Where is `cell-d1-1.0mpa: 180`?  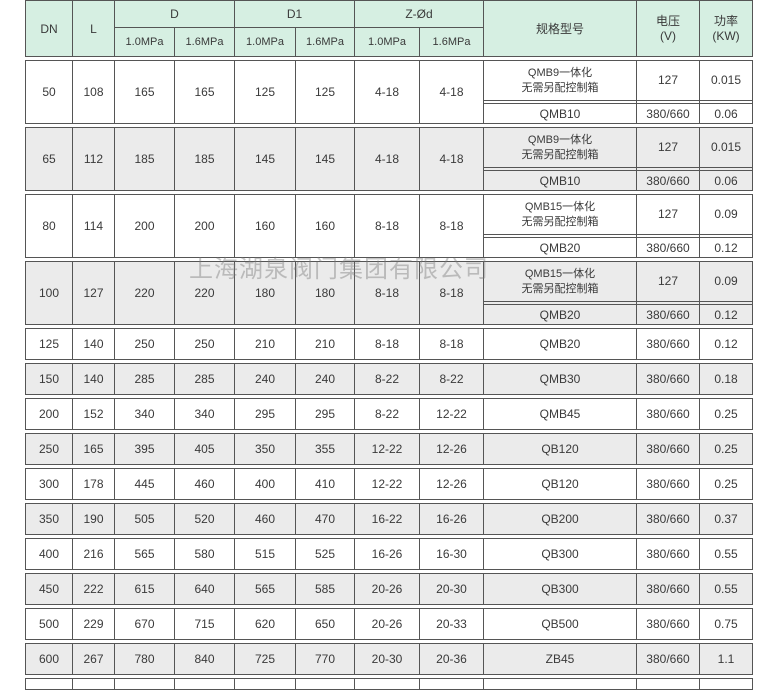 cell-d1-1.0mpa: 180 is located at coordinates (265, 293).